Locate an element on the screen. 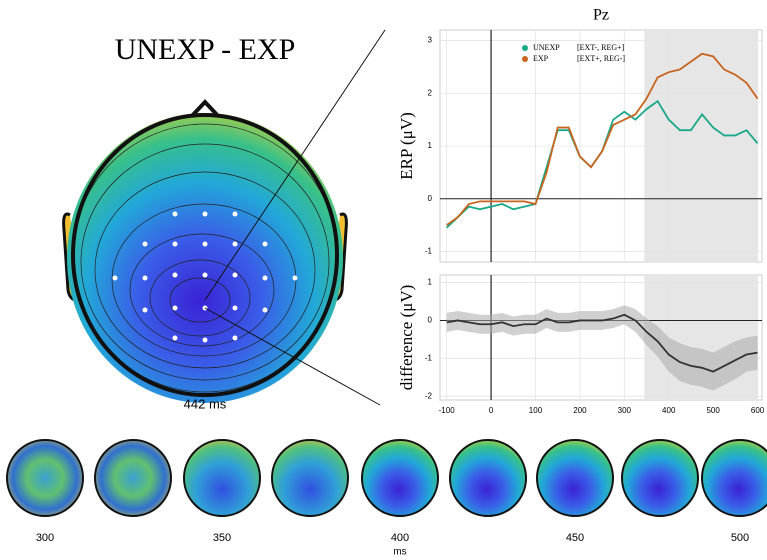 The height and width of the screenshot is (560, 767). x-tick-label: 400 is located at coordinates (669, 410).